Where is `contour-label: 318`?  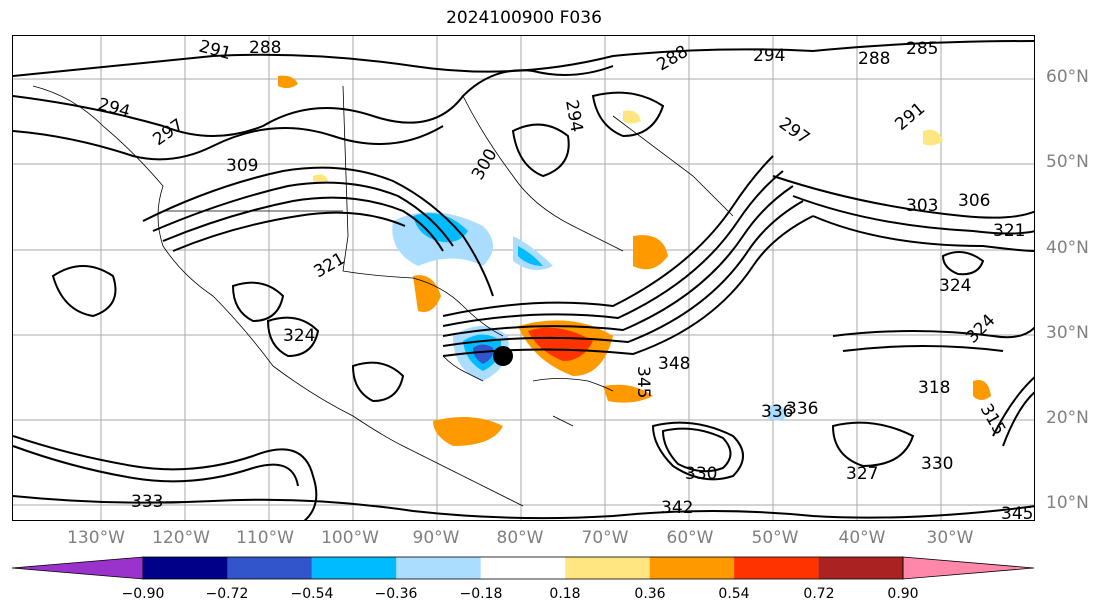 contour-label: 318 is located at coordinates (934, 388).